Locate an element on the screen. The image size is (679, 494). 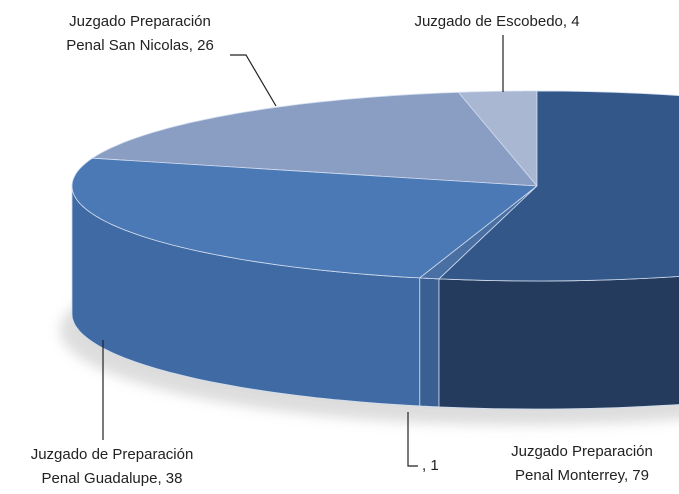
data-label: , 1 is located at coordinates (430, 465).